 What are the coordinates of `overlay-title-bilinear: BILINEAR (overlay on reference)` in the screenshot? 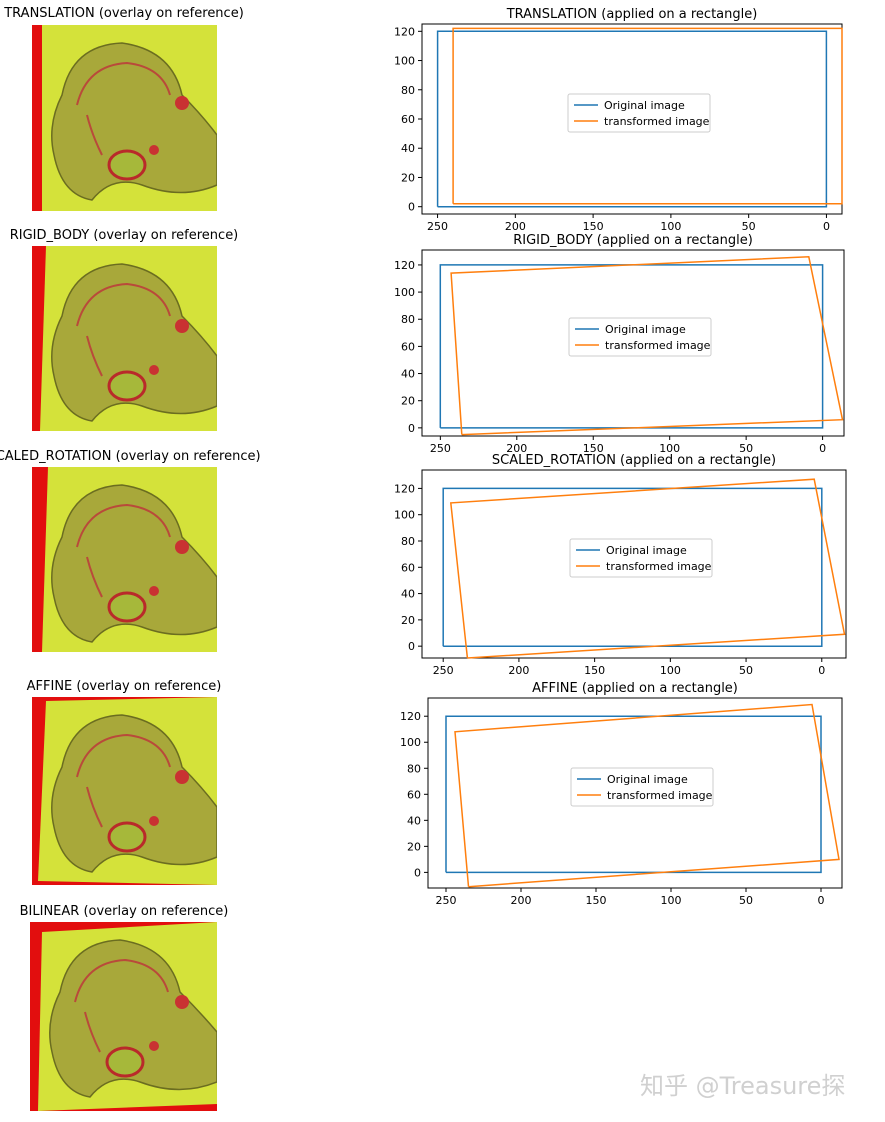 It's located at (124, 911).